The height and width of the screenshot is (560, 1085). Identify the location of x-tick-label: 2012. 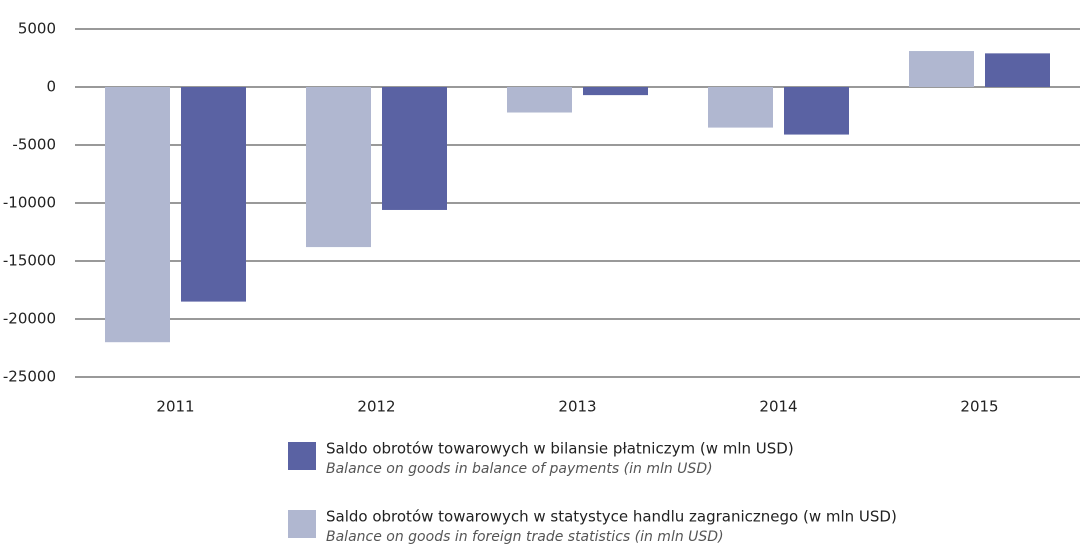
(376, 407).